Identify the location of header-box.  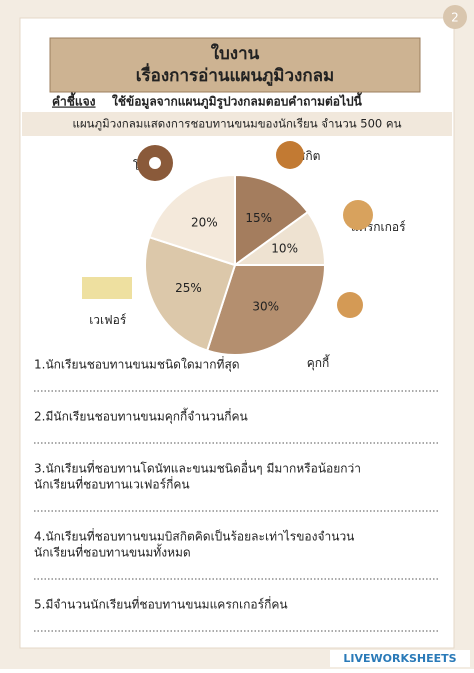
(235, 65).